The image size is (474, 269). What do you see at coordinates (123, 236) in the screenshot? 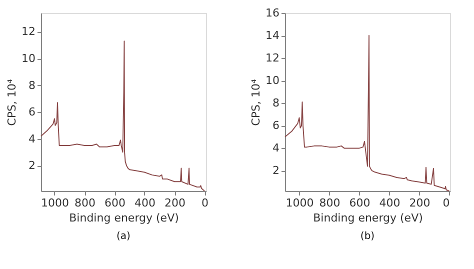
I see `text: (a)` at bounding box center [123, 236].